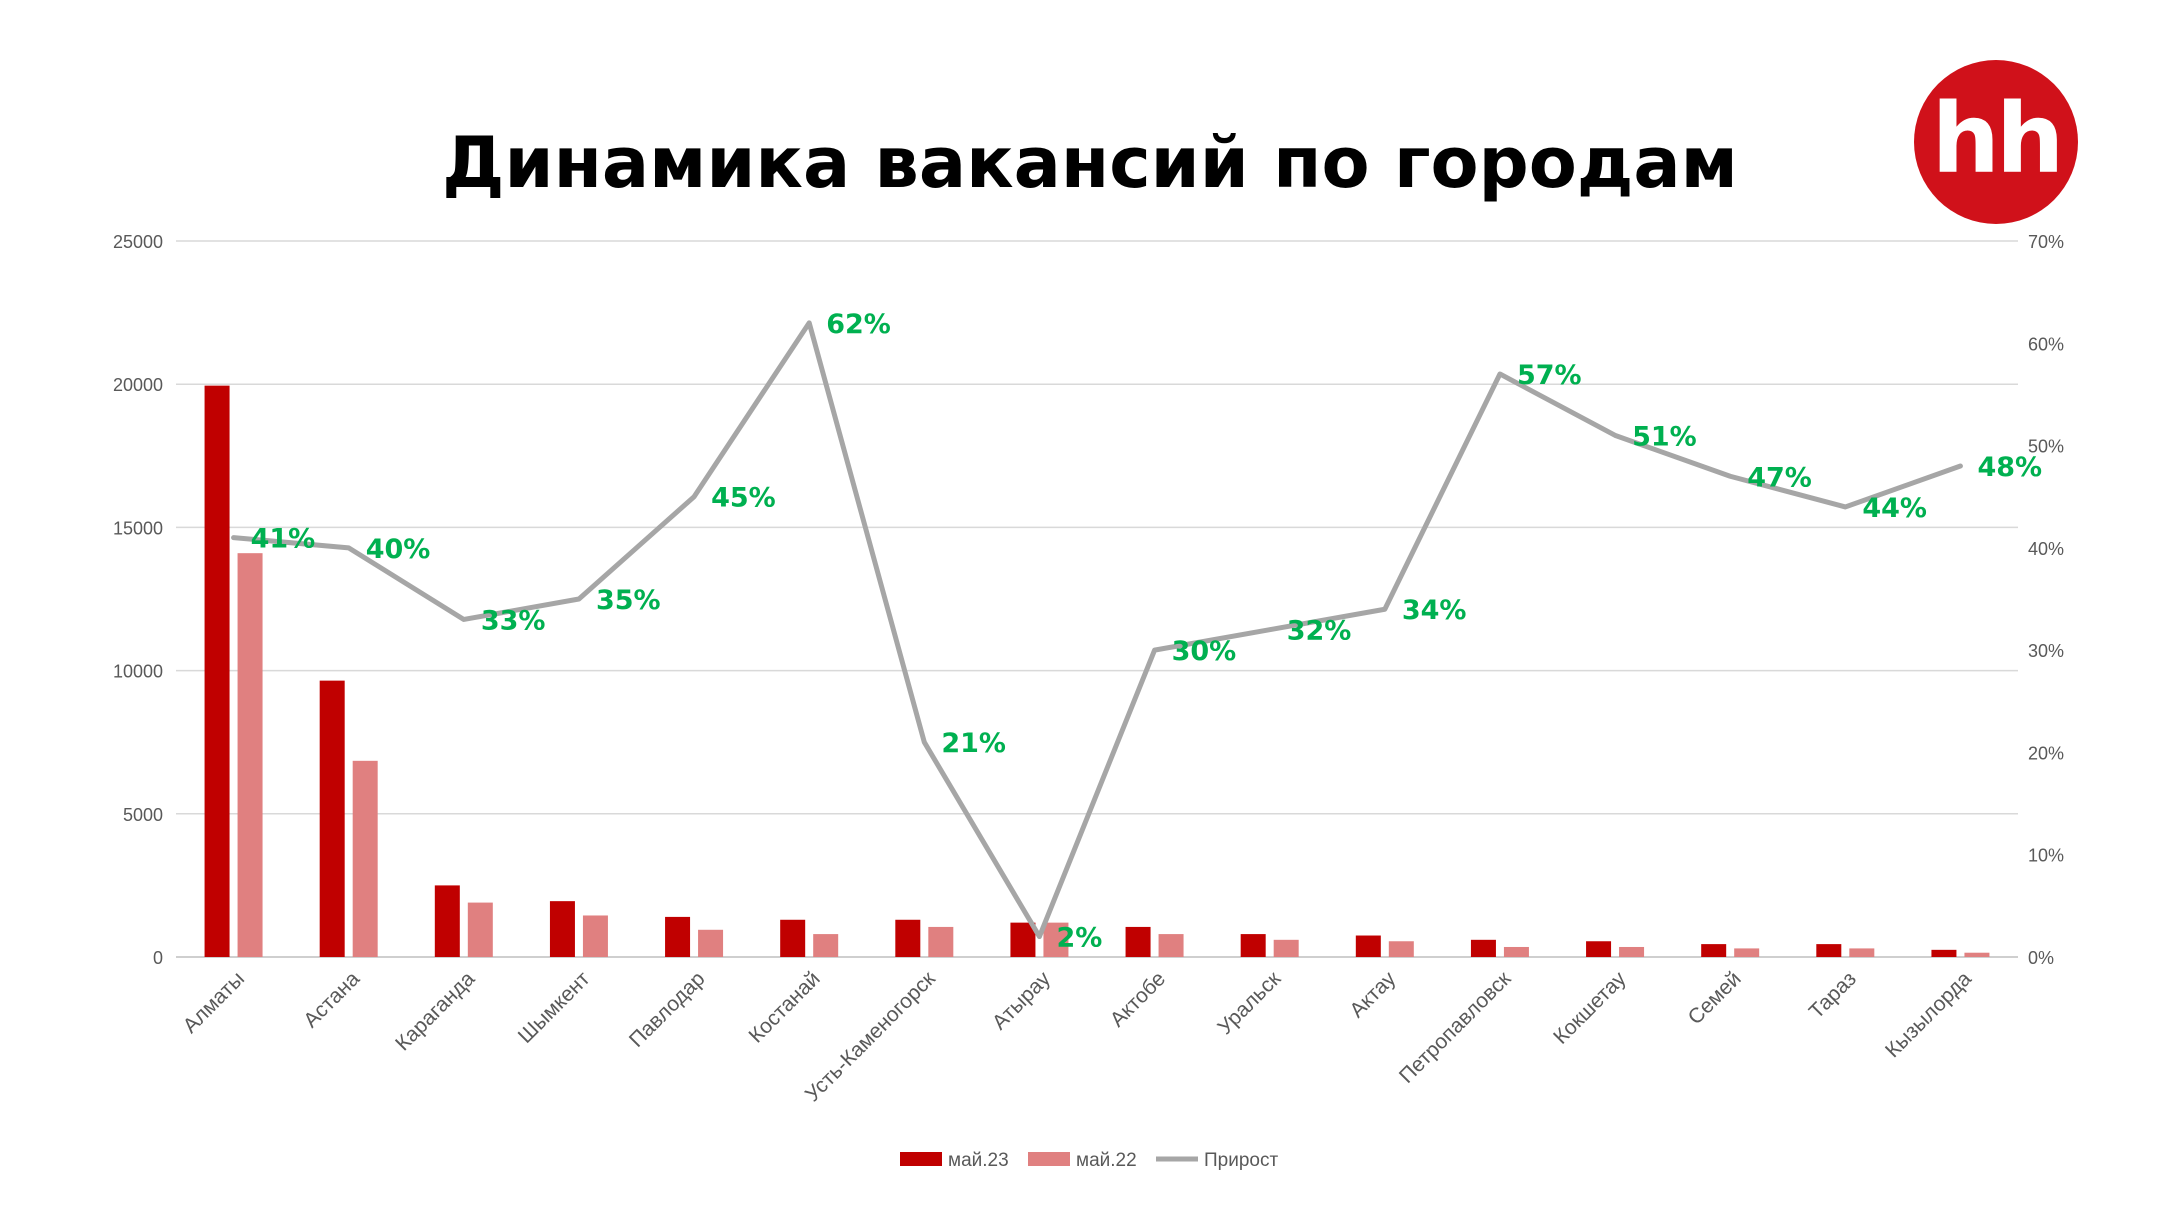  Describe the element at coordinates (1106, 1160) in the screenshot. I see `legend-label: май.22` at that location.